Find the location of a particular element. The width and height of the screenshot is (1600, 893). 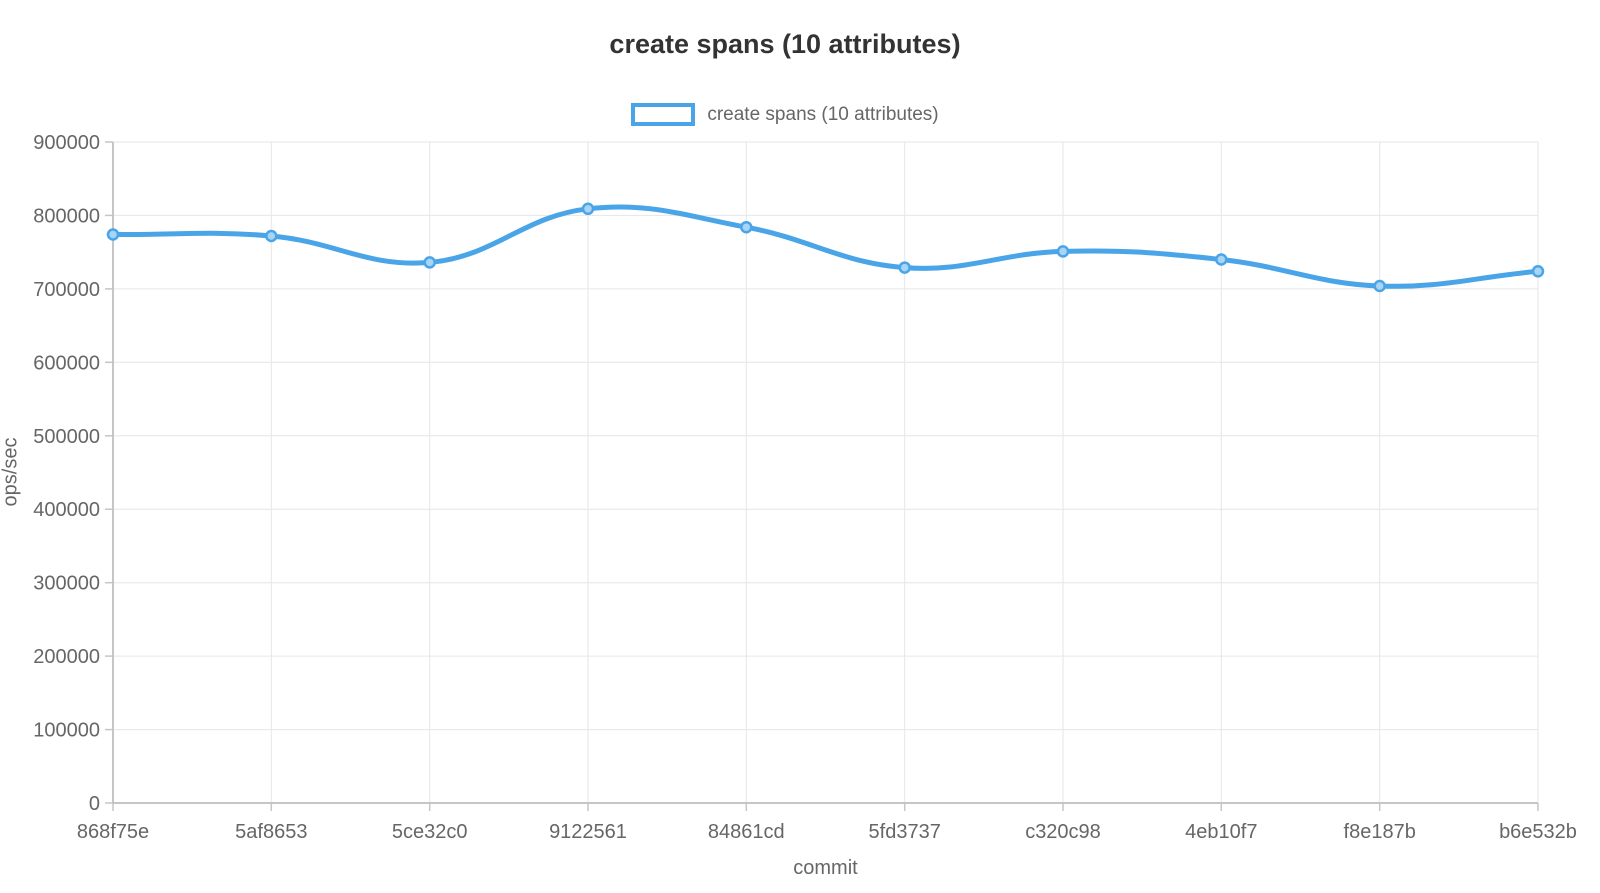

legend-item: create spans (10 attributes) is located at coordinates (785, 114).